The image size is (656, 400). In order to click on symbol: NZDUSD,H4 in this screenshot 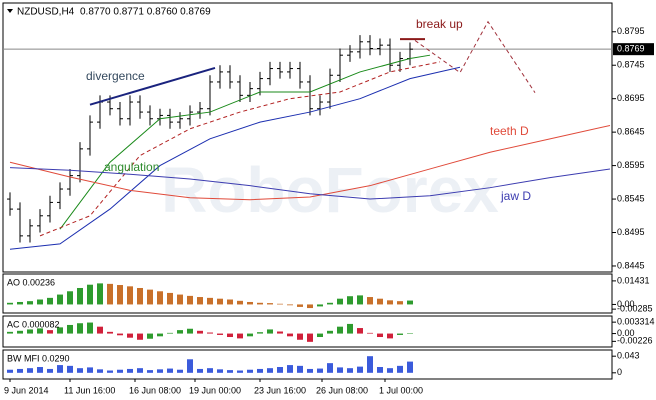, I will do `click(46, 12)`.